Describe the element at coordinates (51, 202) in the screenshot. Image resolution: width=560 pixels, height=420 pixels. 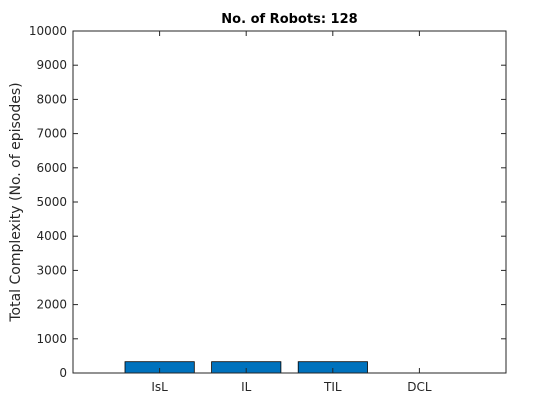
I see `y-tick-label: 5000` at that location.